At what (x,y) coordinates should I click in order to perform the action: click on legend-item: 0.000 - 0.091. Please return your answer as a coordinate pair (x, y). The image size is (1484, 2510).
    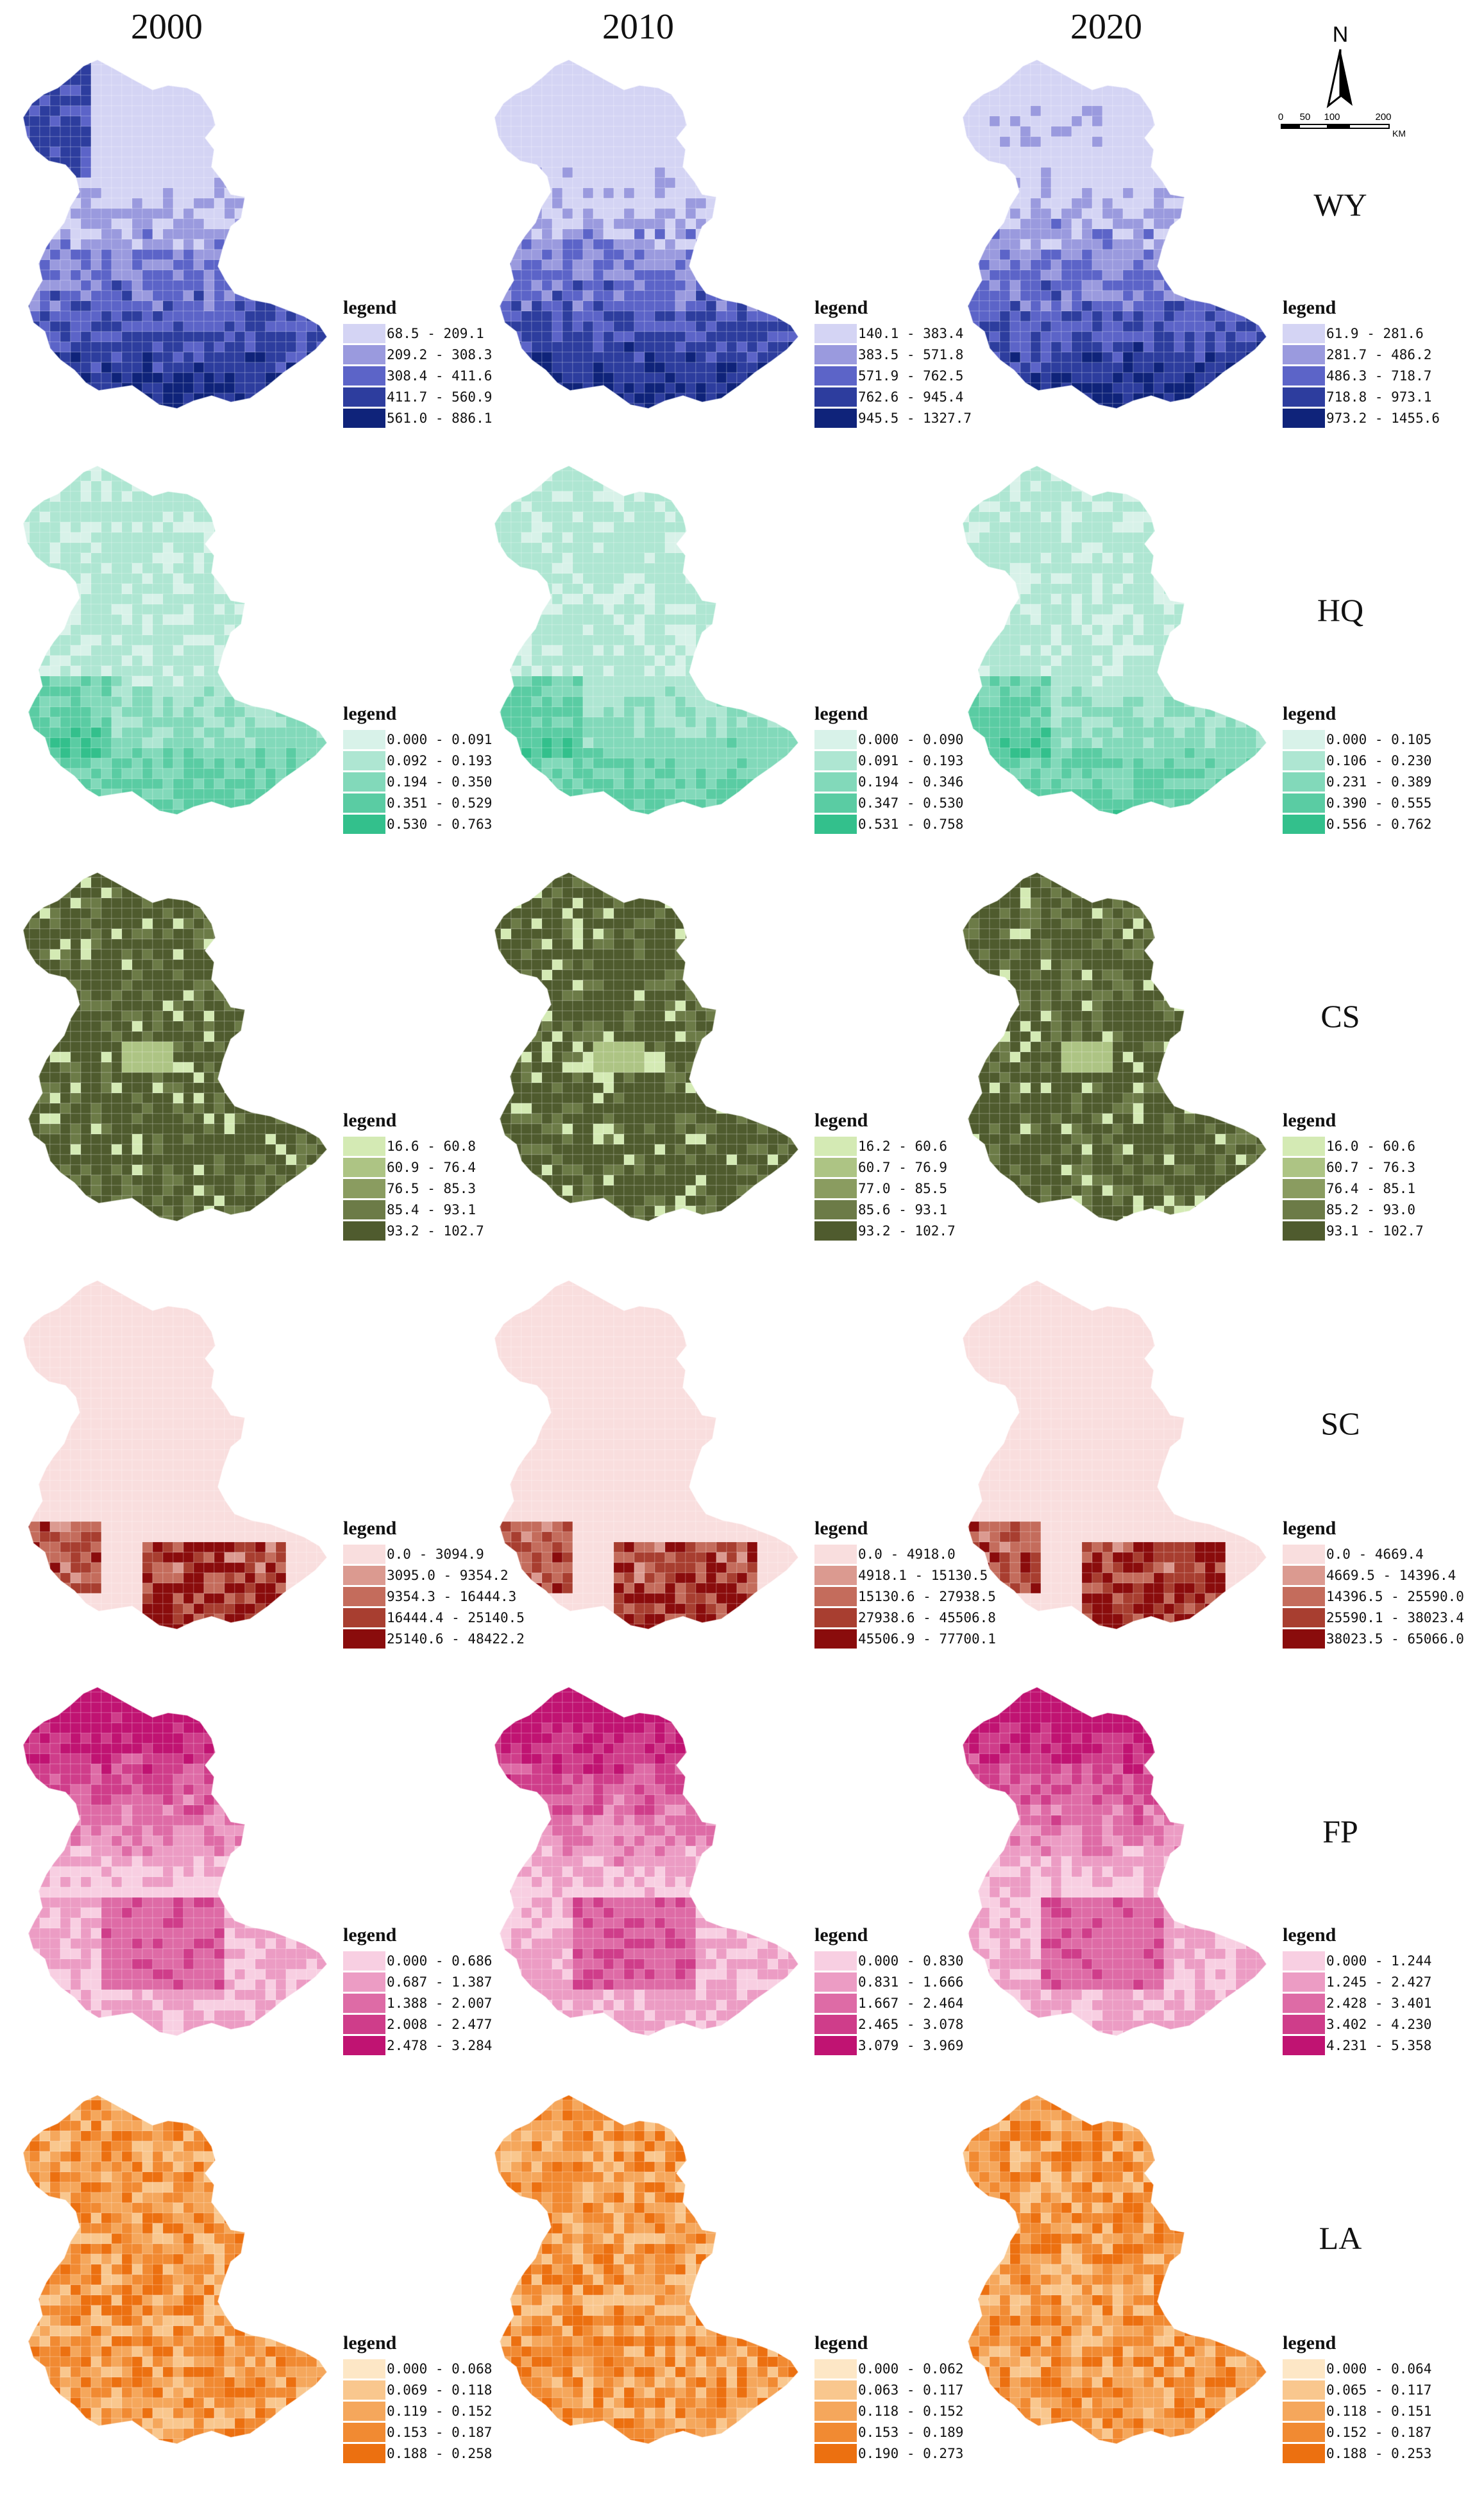
    Looking at the image, I should click on (436, 739).